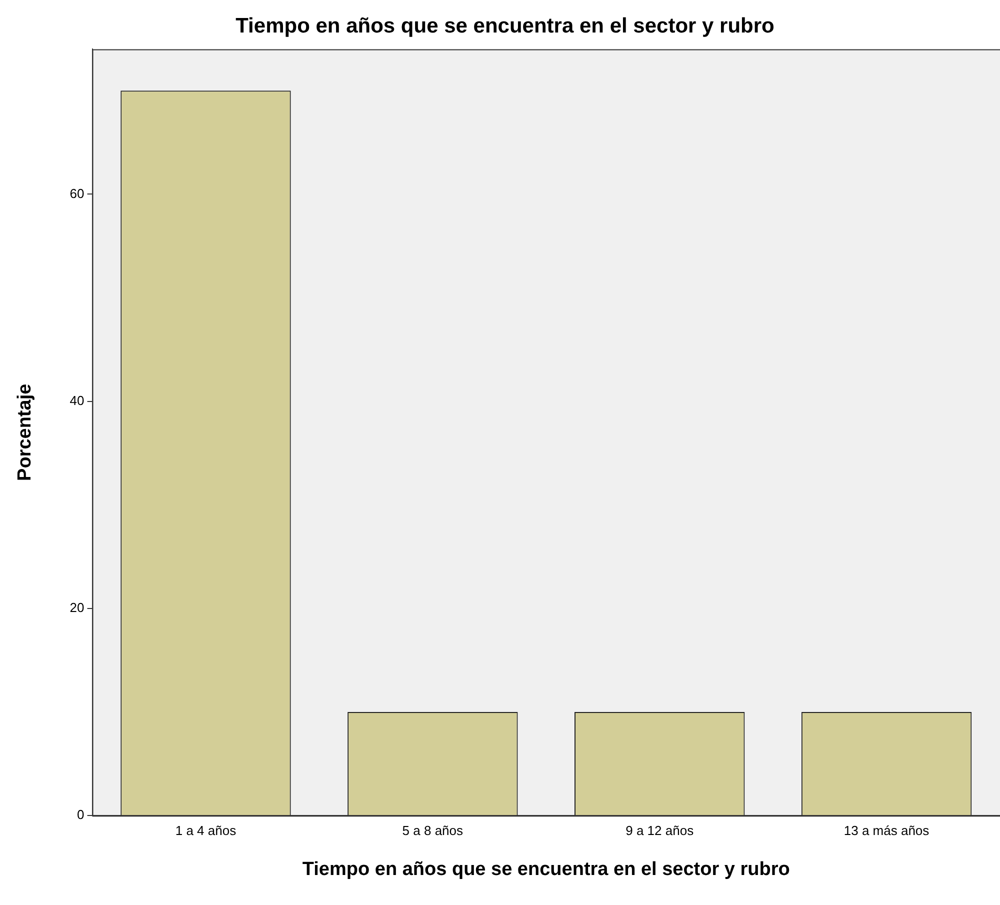 This screenshot has width=1000, height=905. Describe the element at coordinates (546, 869) in the screenshot. I see `x-axis-title: Tiempo en años que se encuentra en el sector y rubro` at that location.